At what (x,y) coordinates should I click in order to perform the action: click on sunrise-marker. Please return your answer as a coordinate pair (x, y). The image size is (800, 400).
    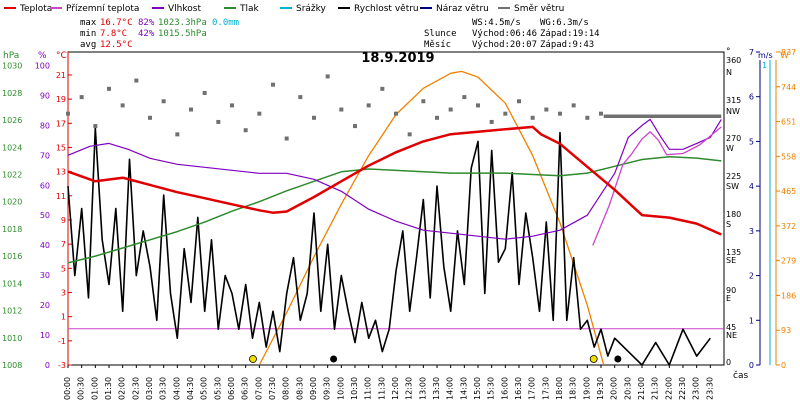
    Looking at the image, I should click on (253, 359).